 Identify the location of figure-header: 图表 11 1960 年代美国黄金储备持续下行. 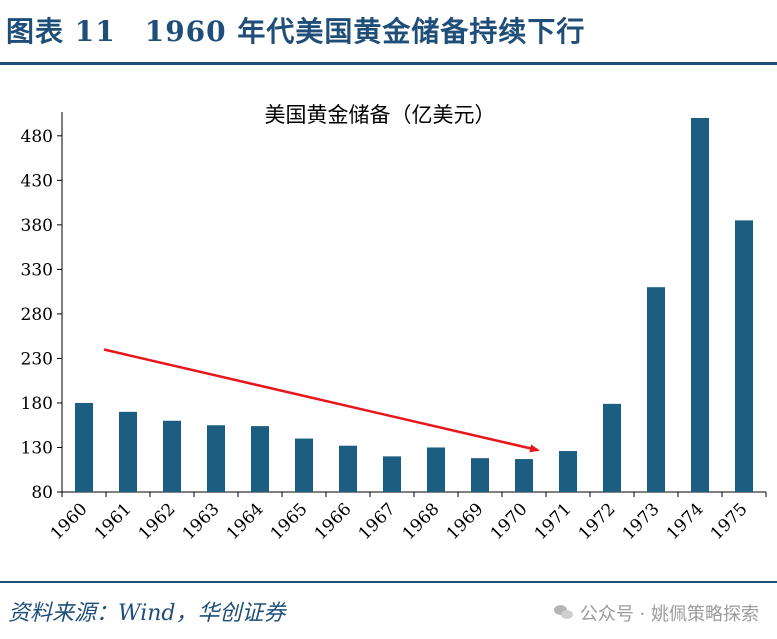
(388, 30).